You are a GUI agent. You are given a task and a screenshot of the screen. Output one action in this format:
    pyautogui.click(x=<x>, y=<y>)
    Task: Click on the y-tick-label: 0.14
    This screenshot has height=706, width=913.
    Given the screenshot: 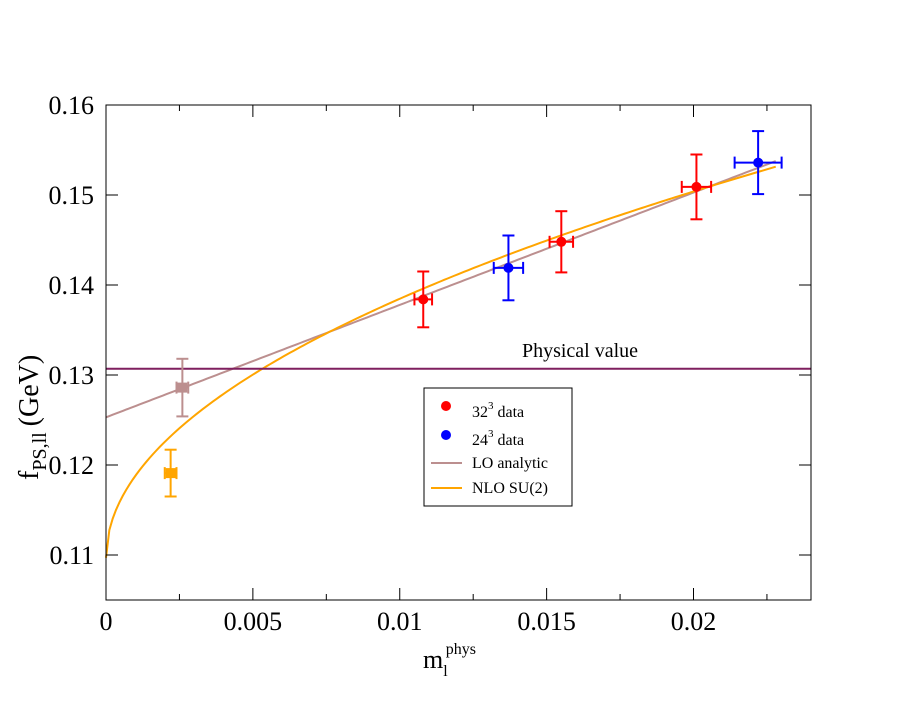 What is the action you would take?
    pyautogui.click(x=72, y=285)
    